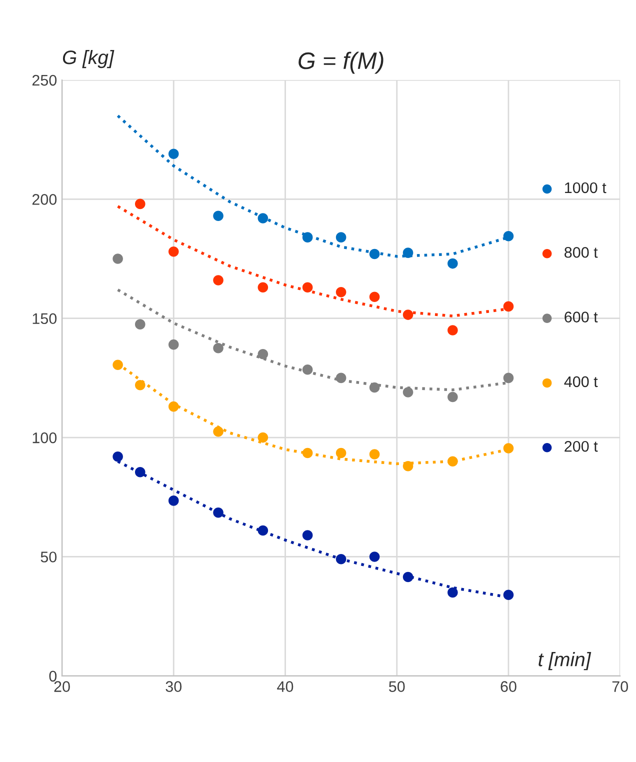 Image resolution: width=636 pixels, height=762 pixels. What do you see at coordinates (48, 557) in the screenshot?
I see `y-tick-label: 50` at bounding box center [48, 557].